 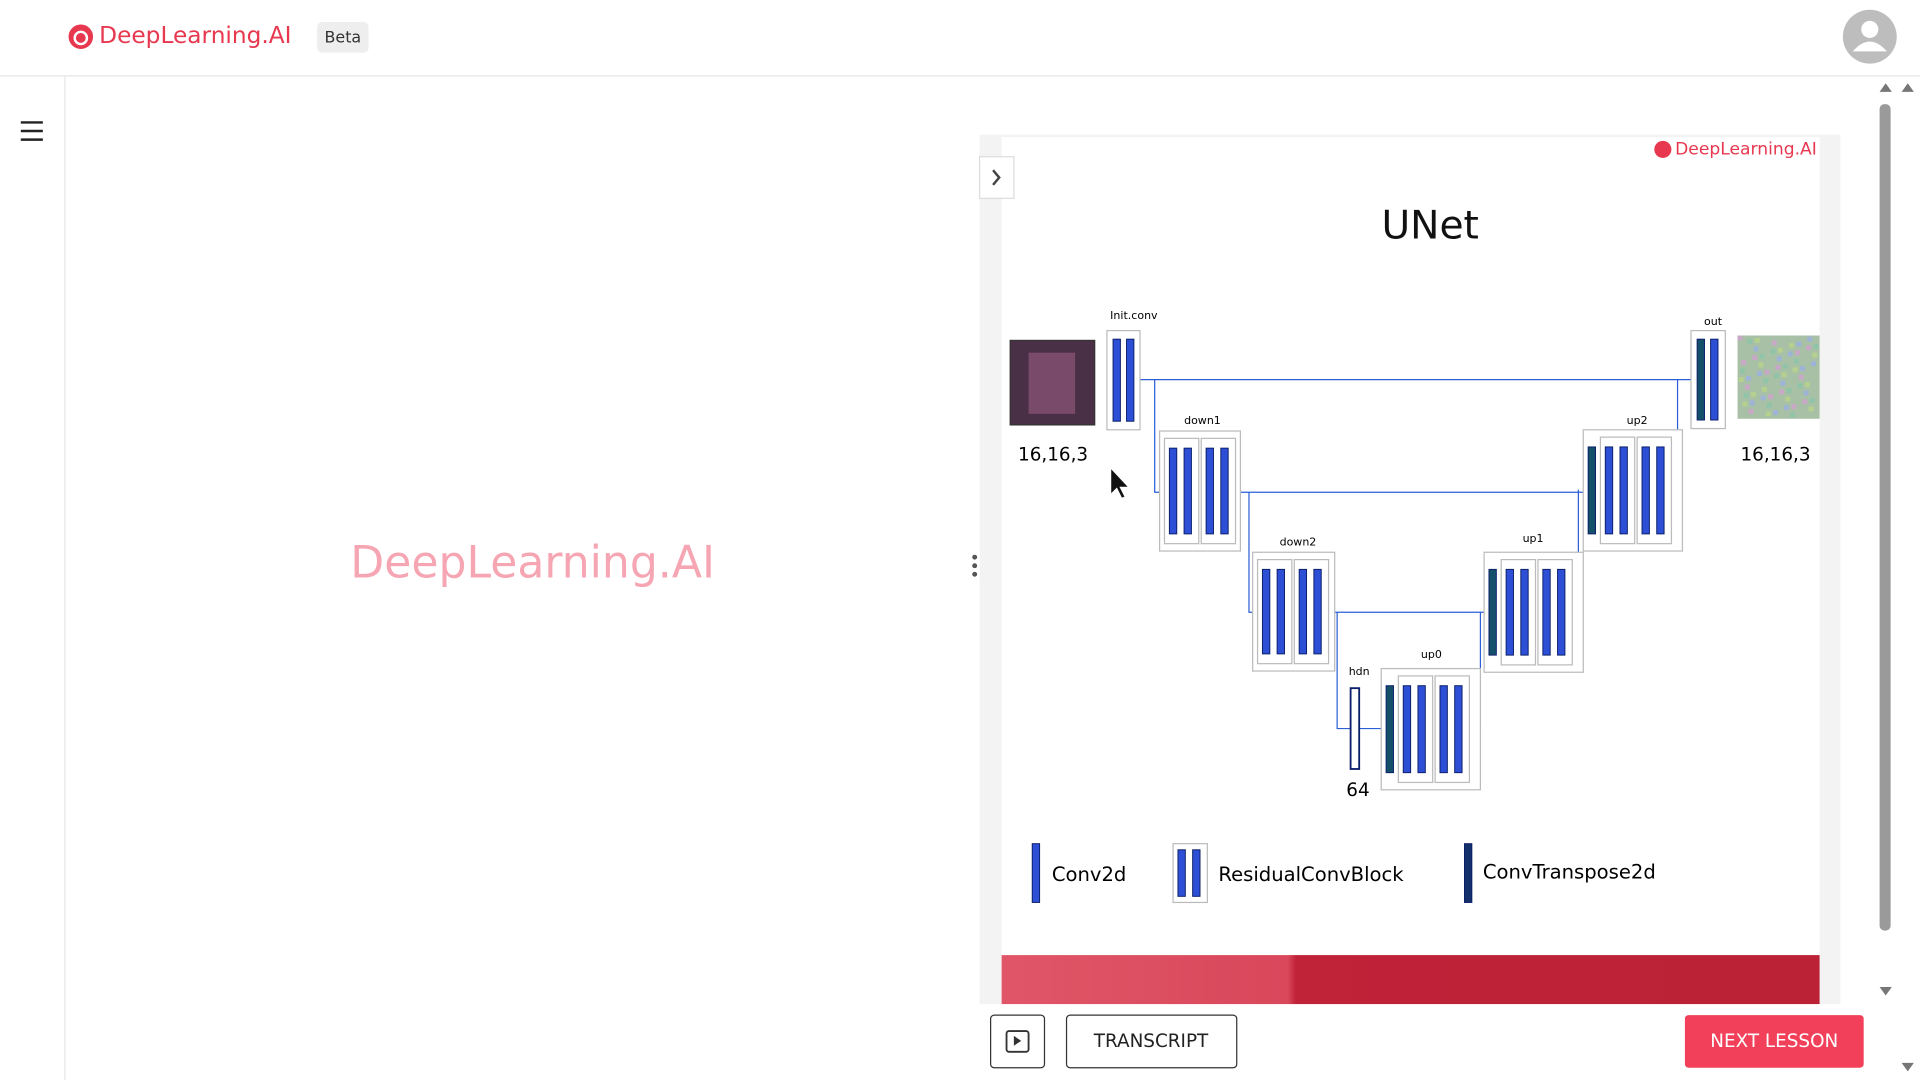 What do you see at coordinates (195, 35) in the screenshot?
I see `brand: DeepLearning.AI` at bounding box center [195, 35].